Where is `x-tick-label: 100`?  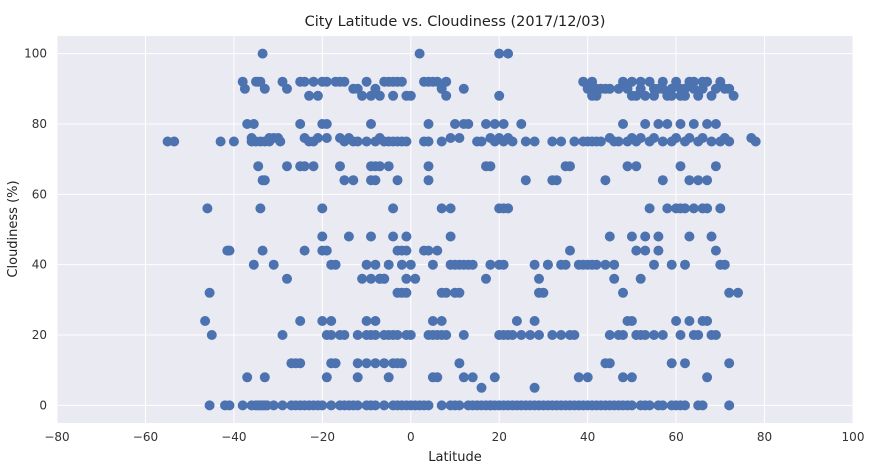 x-tick-label: 100 is located at coordinates (853, 437).